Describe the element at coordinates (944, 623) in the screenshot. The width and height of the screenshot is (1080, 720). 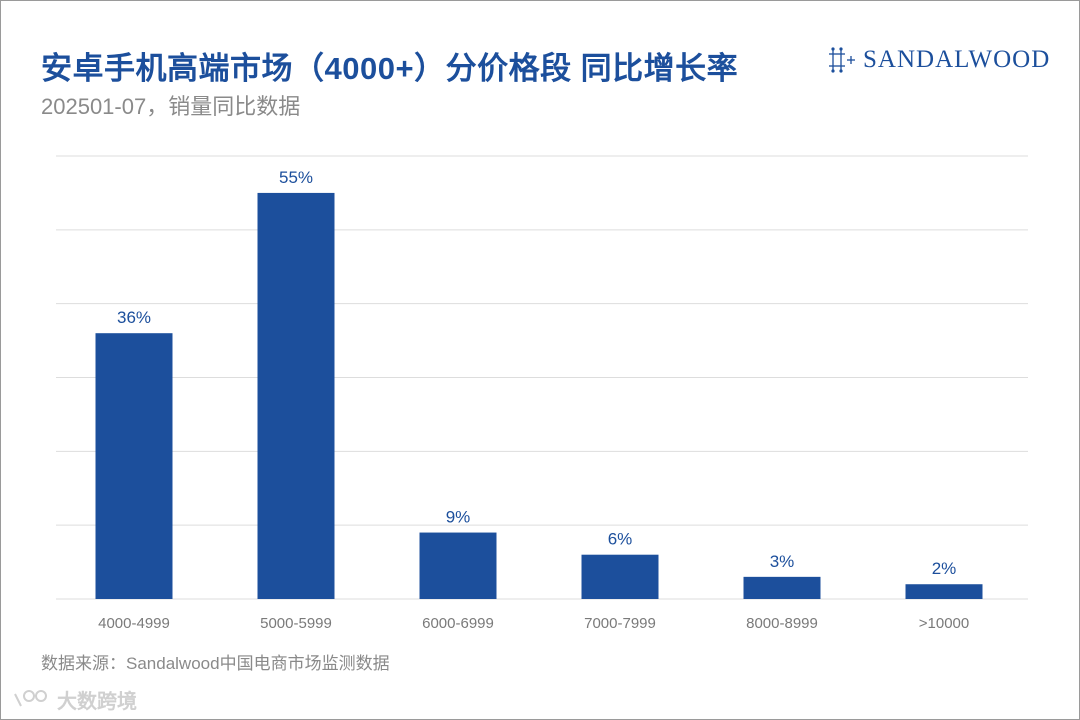
I see `x-tick-label: >10000` at that location.